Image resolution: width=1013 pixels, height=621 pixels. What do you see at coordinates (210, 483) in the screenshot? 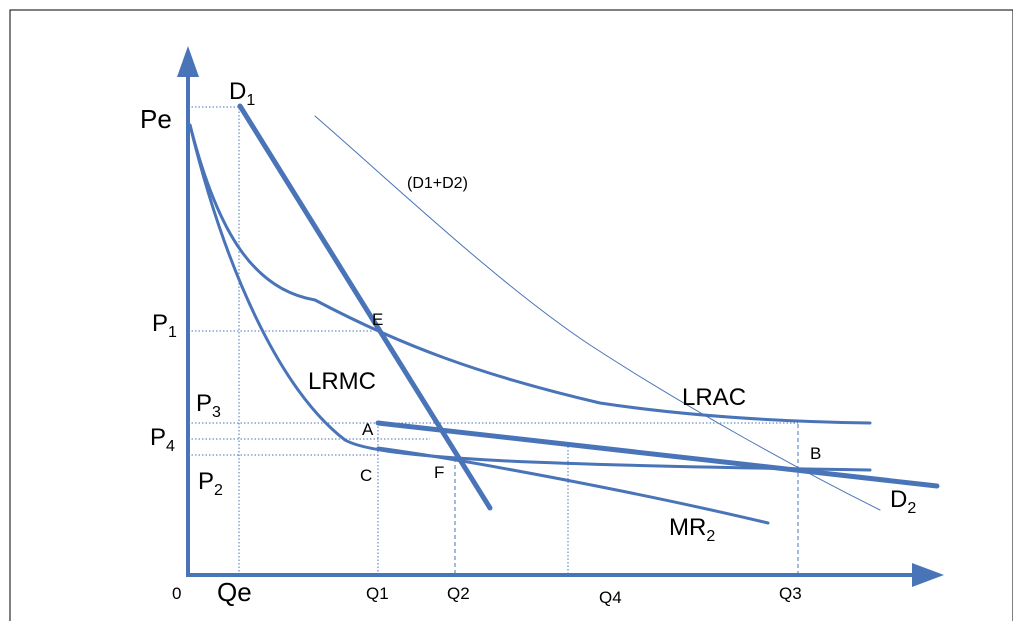
I see `label-p2: P2` at bounding box center [210, 483].